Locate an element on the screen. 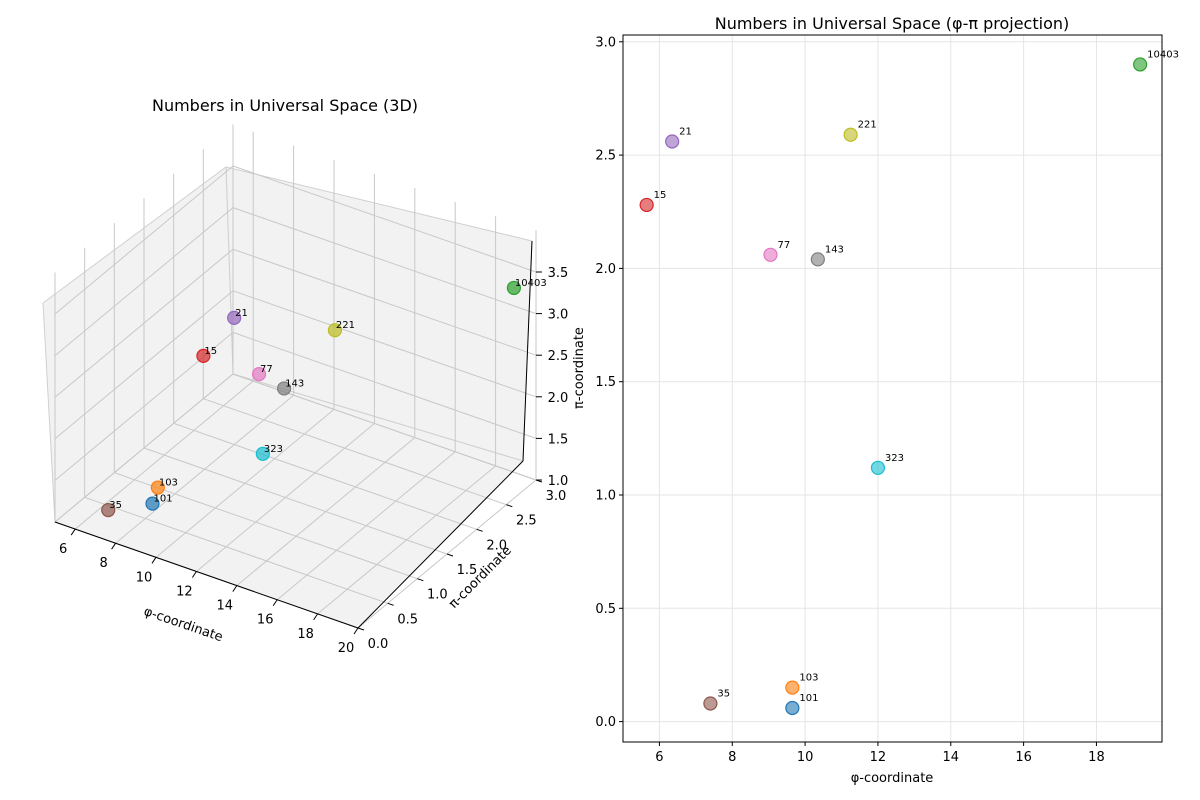 This screenshot has height=800, width=1200. point-label-2d: 323 is located at coordinates (894, 458).